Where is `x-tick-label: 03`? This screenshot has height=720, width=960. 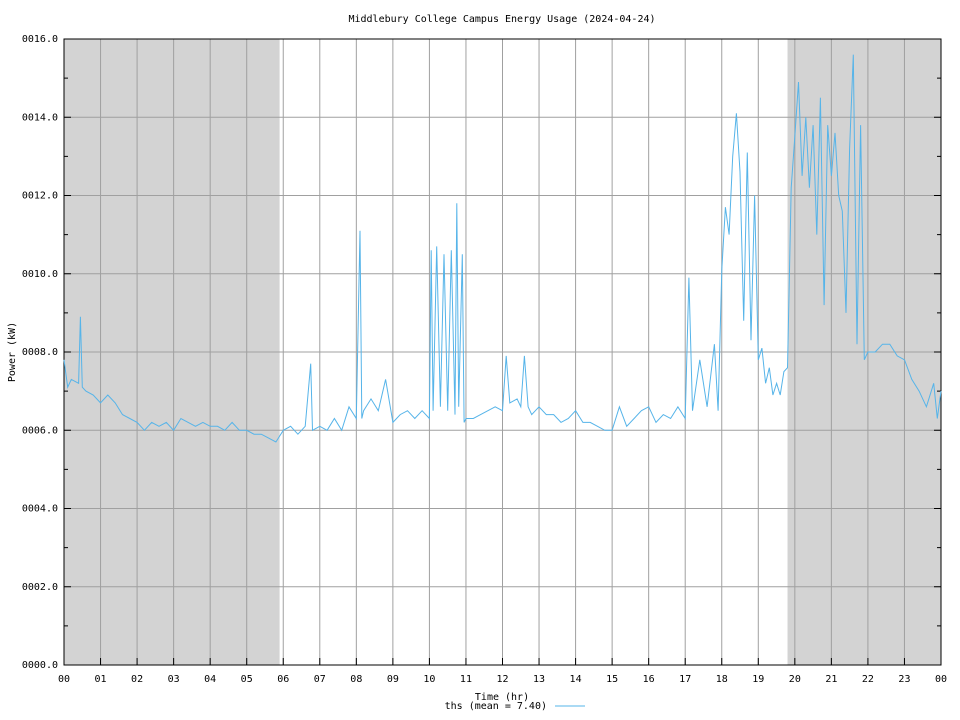 x-tick-label: 03 is located at coordinates (174, 679).